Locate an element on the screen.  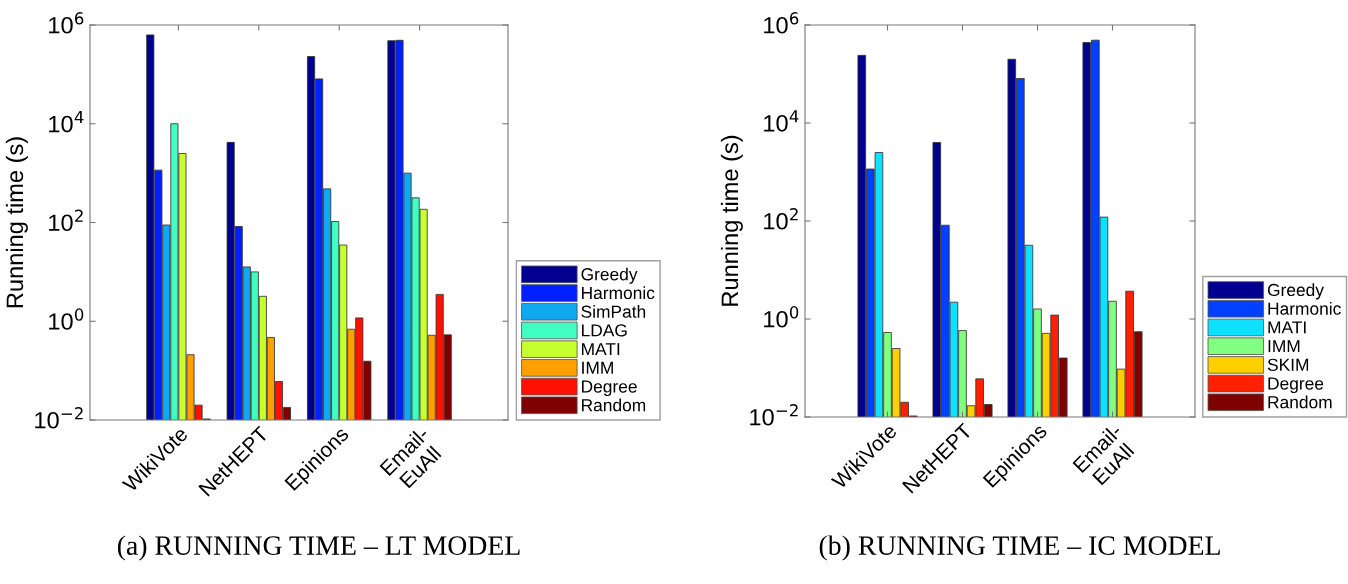
text: (b) RUNNING TIME – IC MODEL is located at coordinates (1019, 548).